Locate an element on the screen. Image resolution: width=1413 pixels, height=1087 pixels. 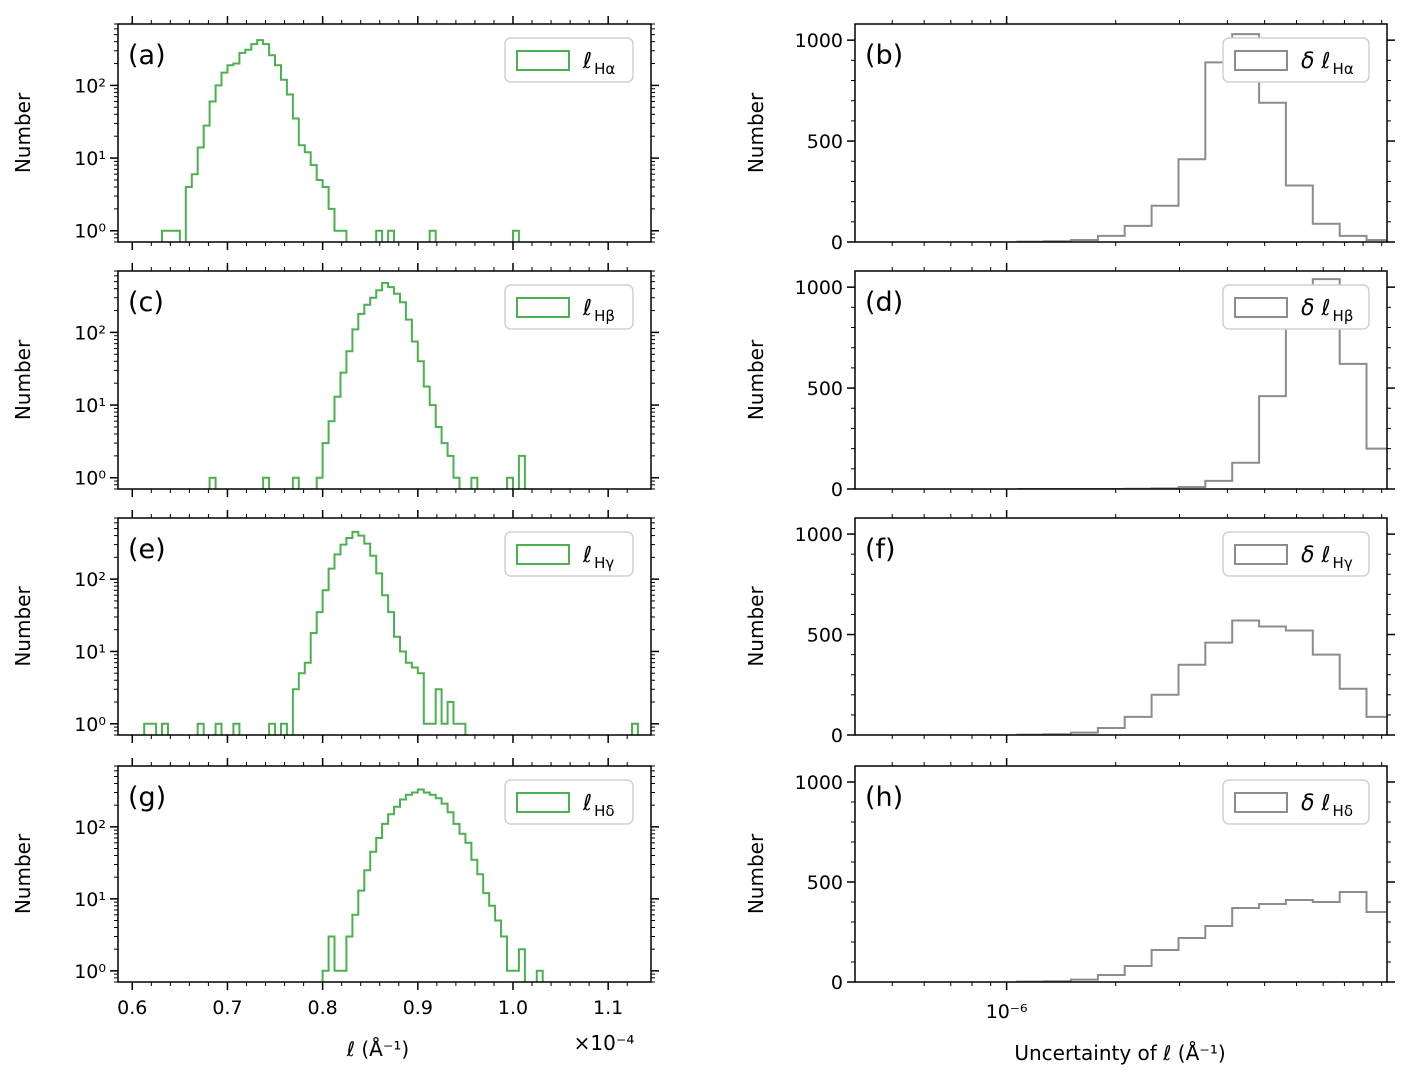
legend-label: ℓ Hγ is located at coordinates (598, 557).